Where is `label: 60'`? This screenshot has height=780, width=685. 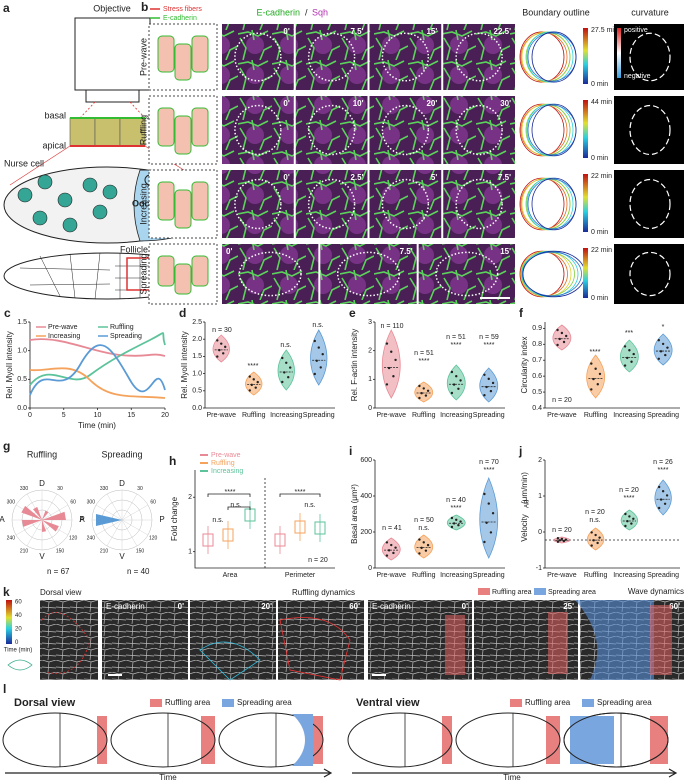 label: 60' is located at coordinates (674, 606).